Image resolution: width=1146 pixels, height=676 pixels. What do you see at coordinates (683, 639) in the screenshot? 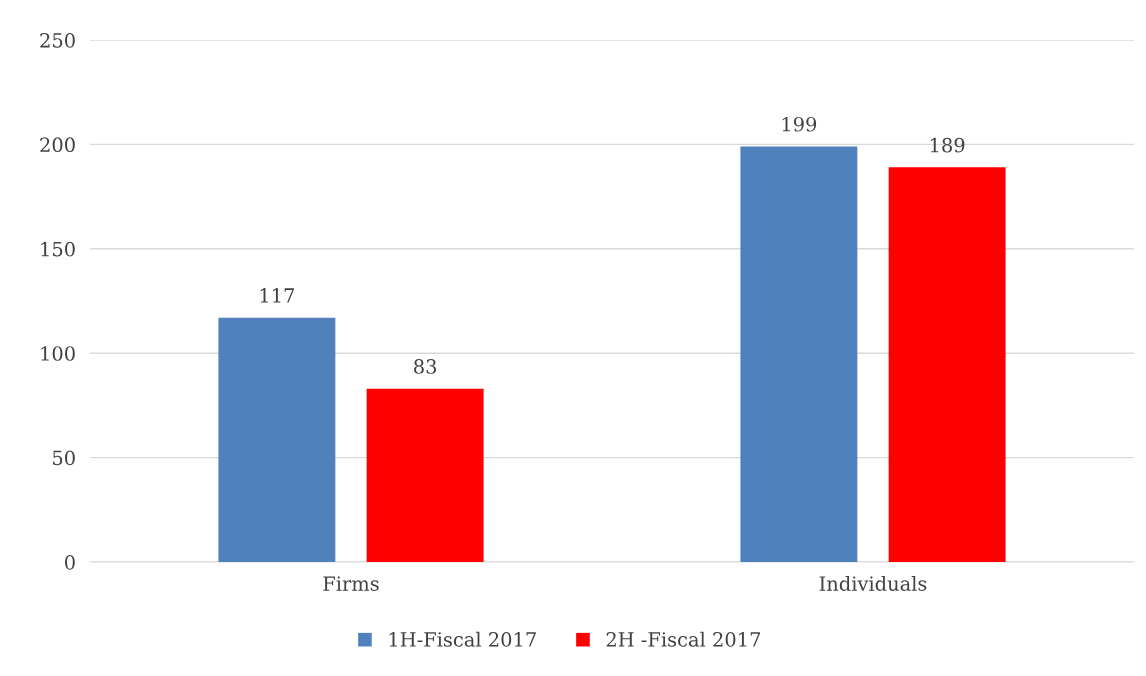
I see `legend-label: 2H -Fiscal 2017` at bounding box center [683, 639].